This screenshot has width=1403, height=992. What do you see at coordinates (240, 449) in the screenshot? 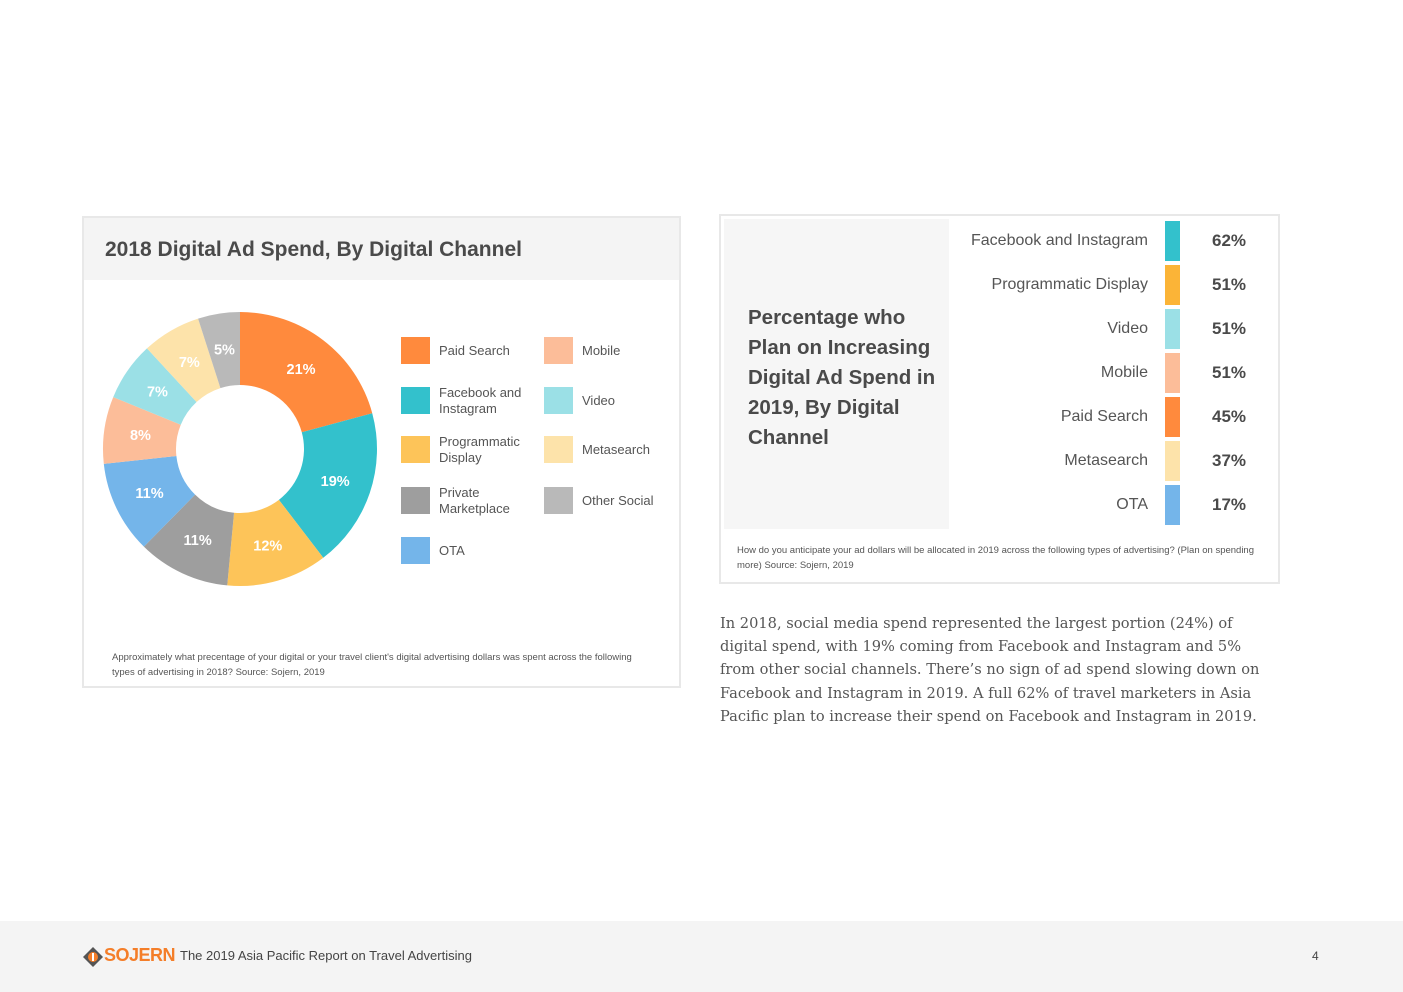
I see `donut-chart: 21% 19% 12% 11% 11% 8% 7% 7% 5%` at bounding box center [240, 449].